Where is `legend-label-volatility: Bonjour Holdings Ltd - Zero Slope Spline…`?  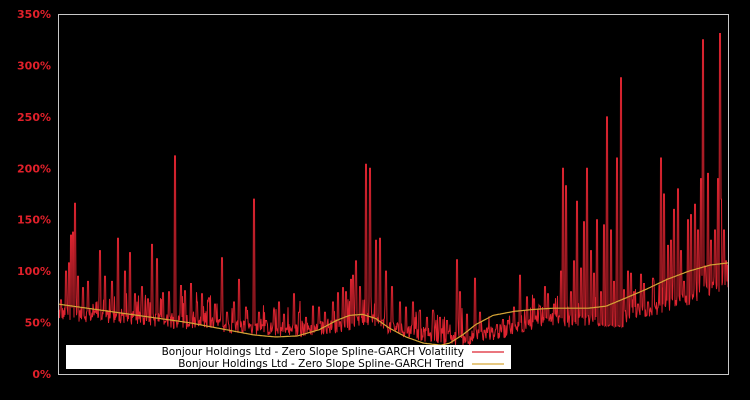 legend-label-volatility: Bonjour Holdings Ltd - Zero Slope Spline… is located at coordinates (313, 352).